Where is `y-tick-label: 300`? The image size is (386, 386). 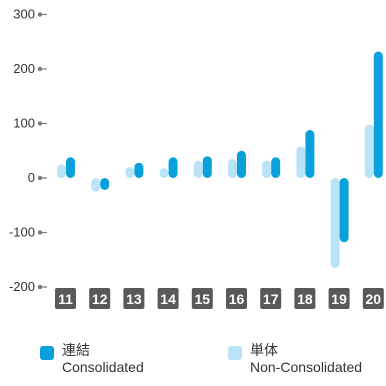 y-tick-label: 300 is located at coordinates (24, 14).